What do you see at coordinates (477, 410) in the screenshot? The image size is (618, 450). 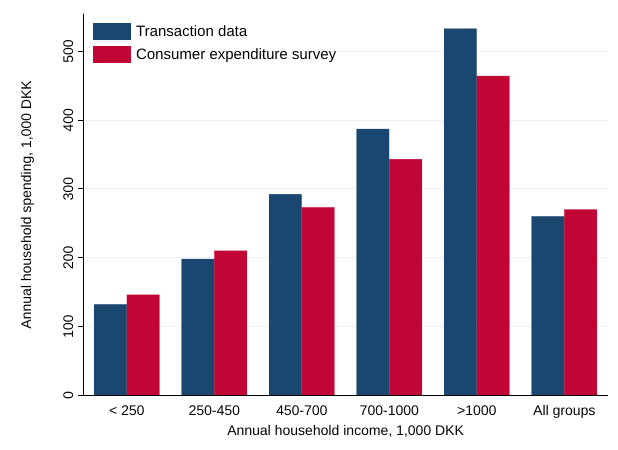 I see `x-tick-label: >1000` at bounding box center [477, 410].